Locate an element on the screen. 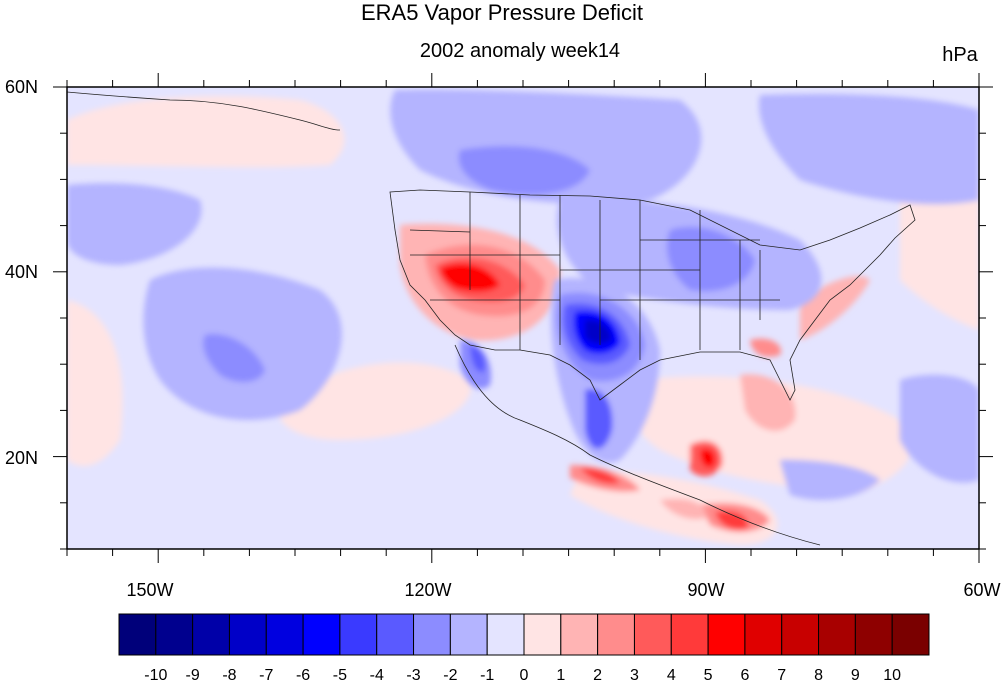 The width and height of the screenshot is (1004, 681). colorbar-labels: -10 -9 -8 -7 -6 -5 -4 -3 -2 -1 0 1 2 3 4 5 6 7 8 9 10 is located at coordinates (522, 674).